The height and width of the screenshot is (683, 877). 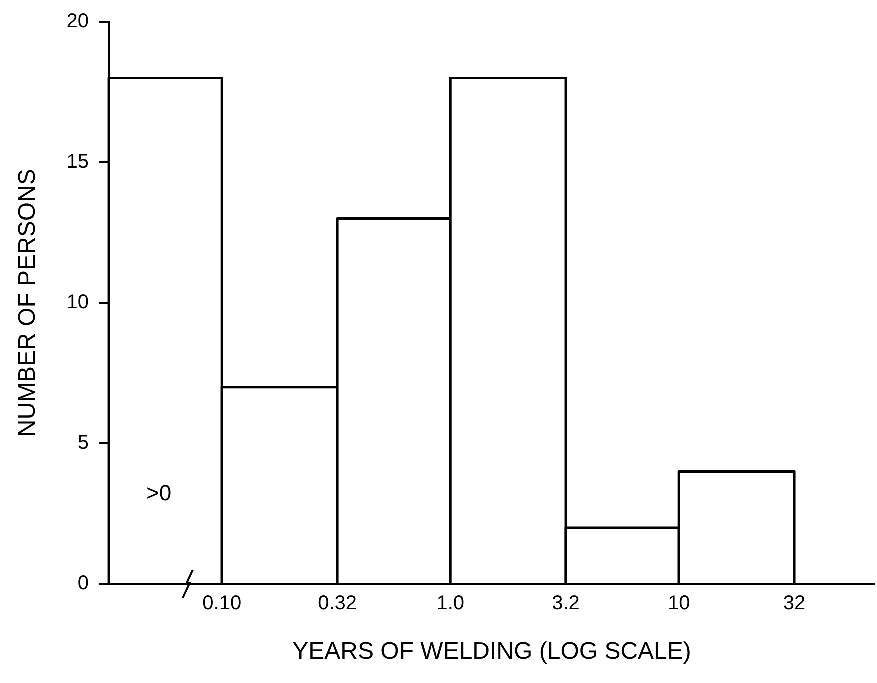 I want to click on x-tick-label: 10, so click(x=679, y=603).